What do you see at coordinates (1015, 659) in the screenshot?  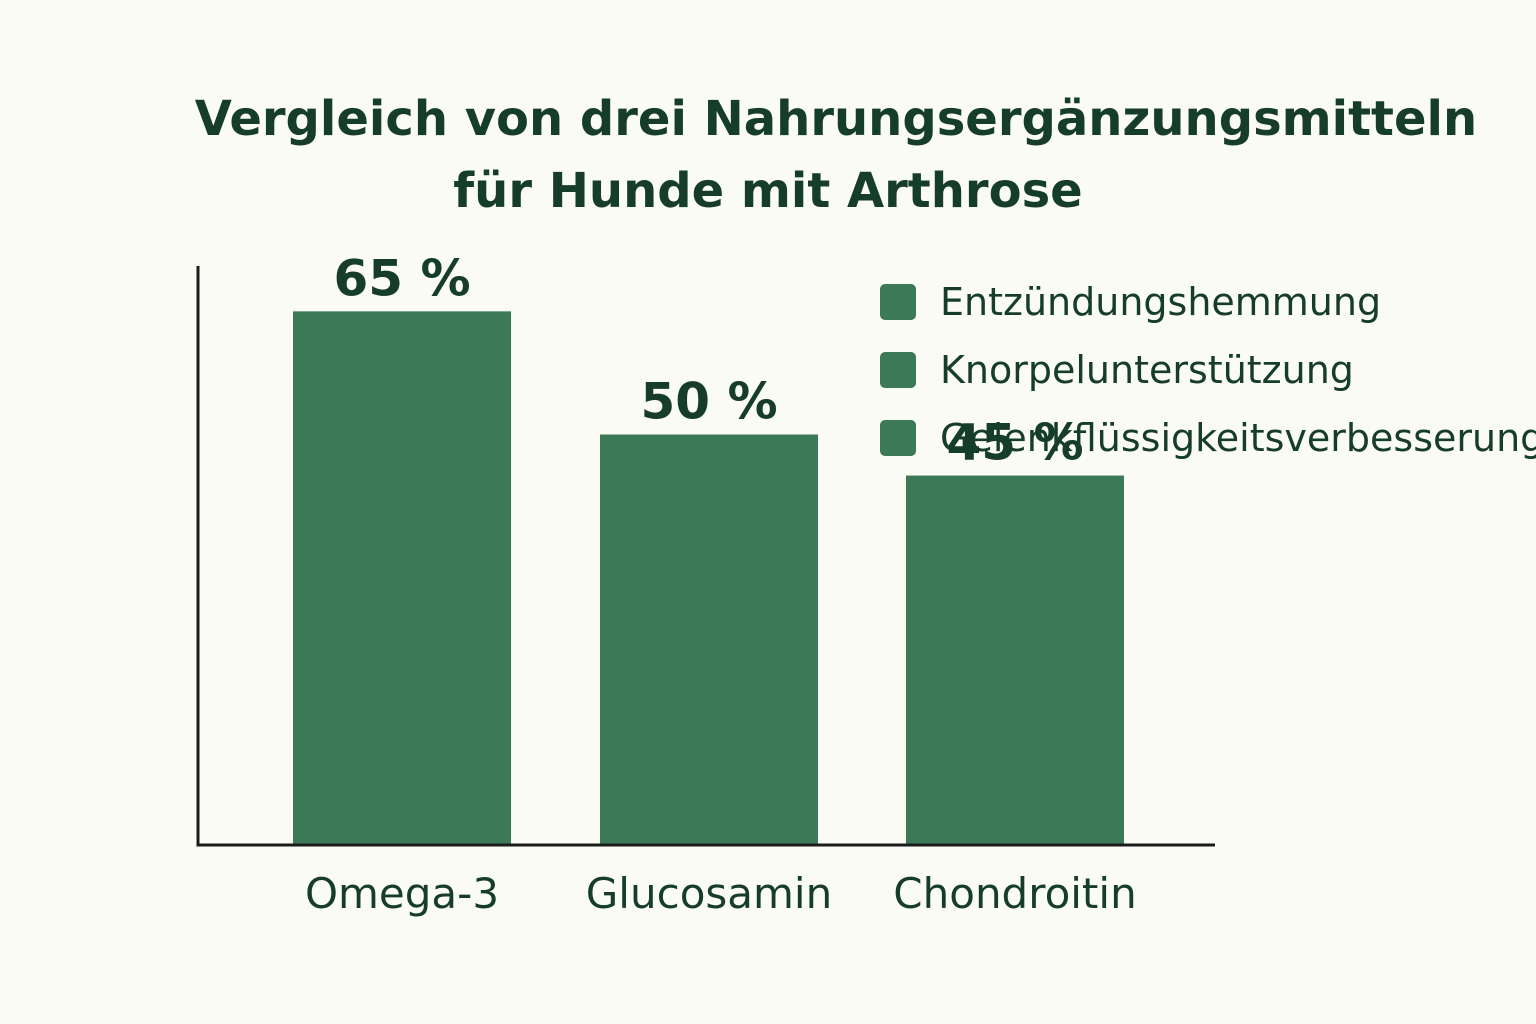 I see `bar-chondroitin` at bounding box center [1015, 659].